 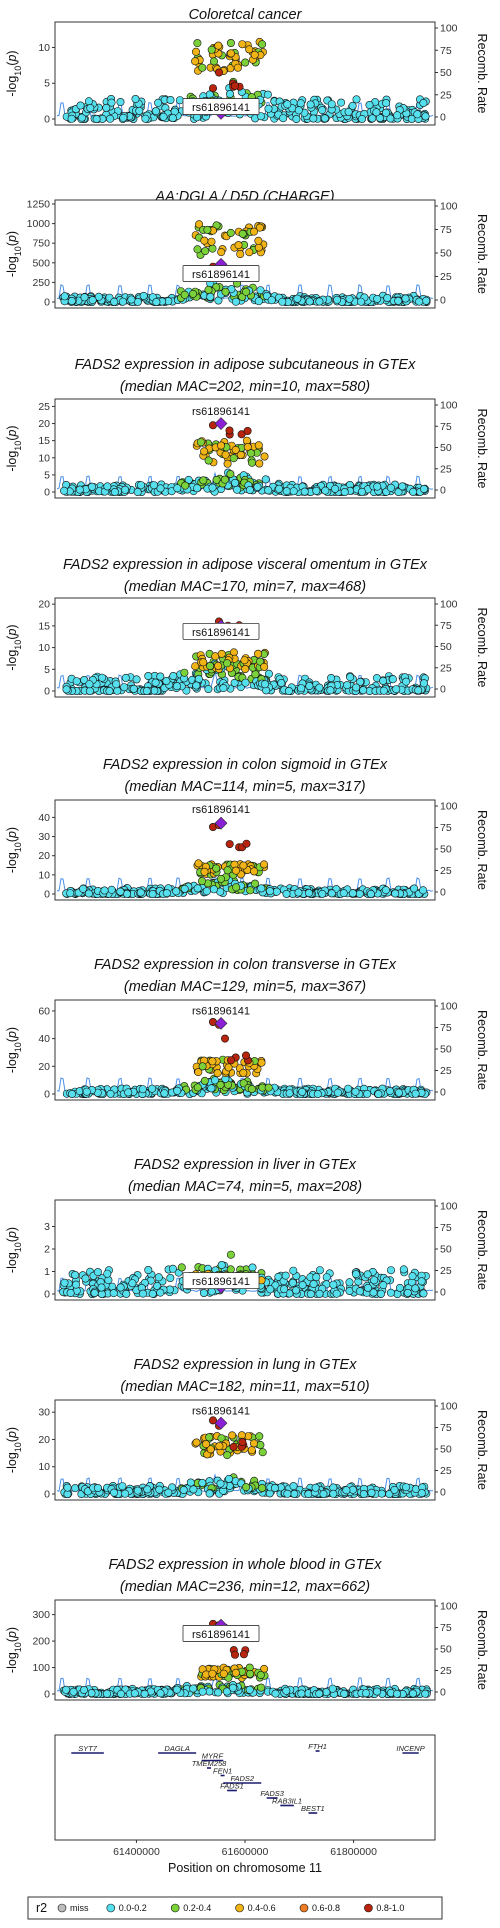 I want to click on y-tick-label: 100, so click(x=41, y=1668).